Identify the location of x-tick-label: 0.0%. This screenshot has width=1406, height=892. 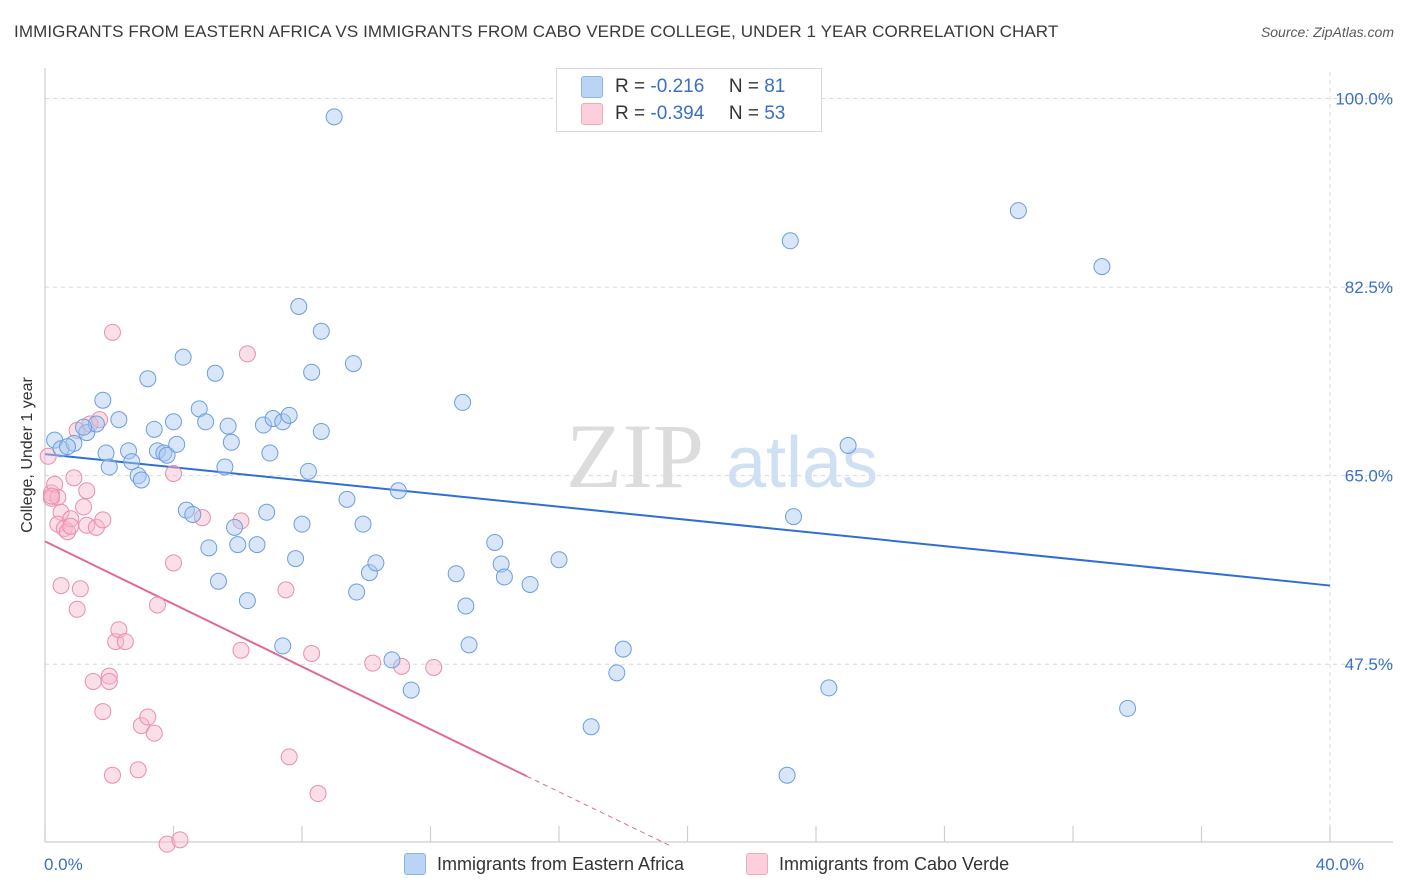
(63, 864).